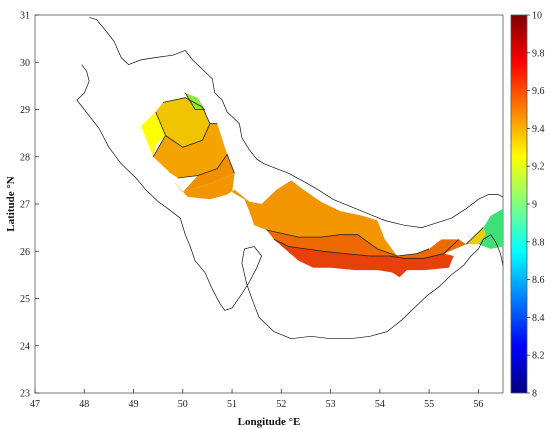 The width and height of the screenshot is (550, 430). I want to click on colorbar-tick-label: 9, so click(534, 205).